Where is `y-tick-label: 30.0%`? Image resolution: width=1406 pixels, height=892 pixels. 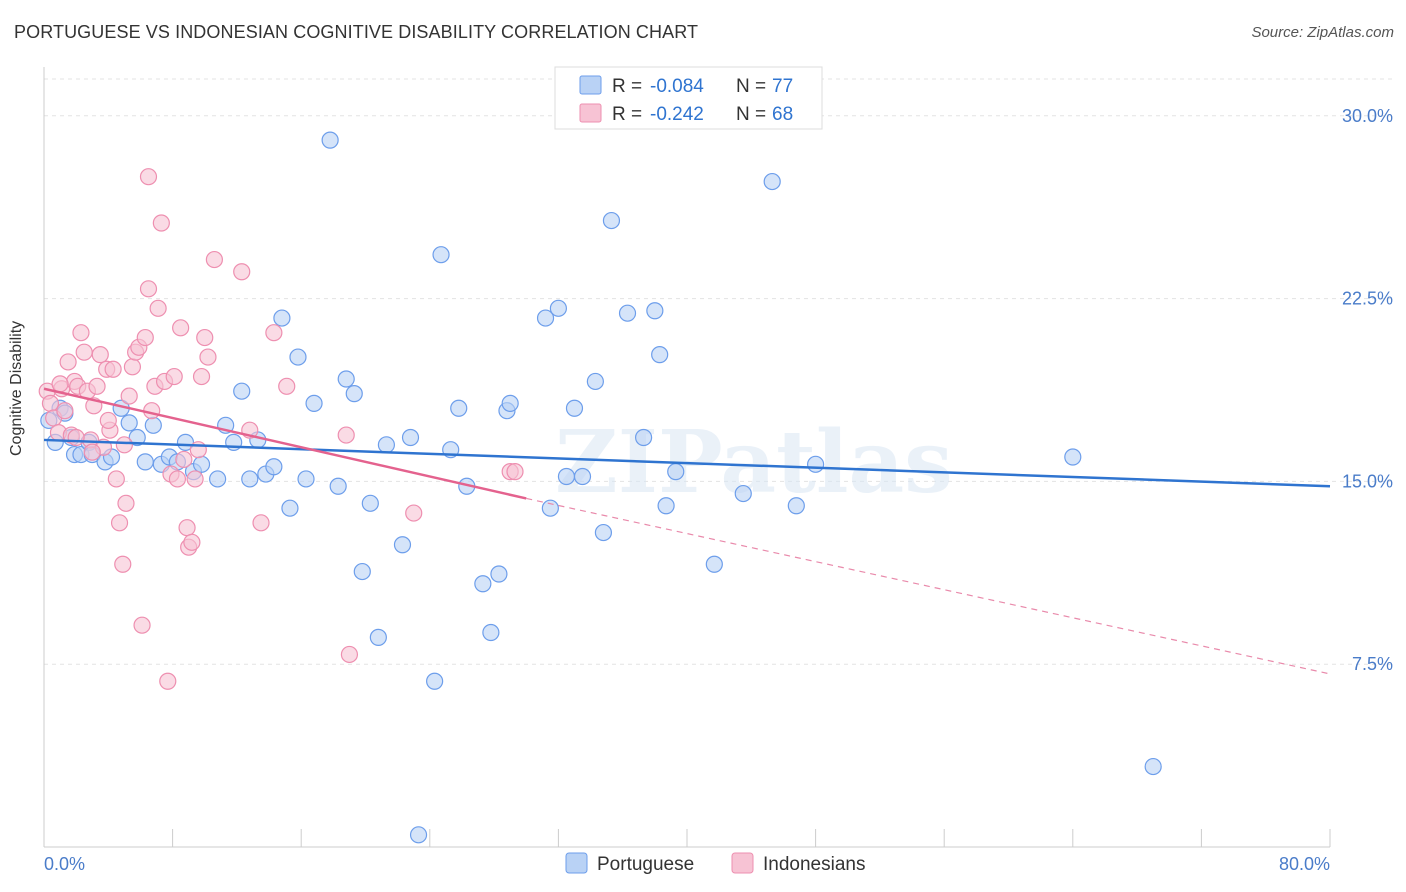
y-tick-label: 30.0% is located at coordinates (1367, 116).